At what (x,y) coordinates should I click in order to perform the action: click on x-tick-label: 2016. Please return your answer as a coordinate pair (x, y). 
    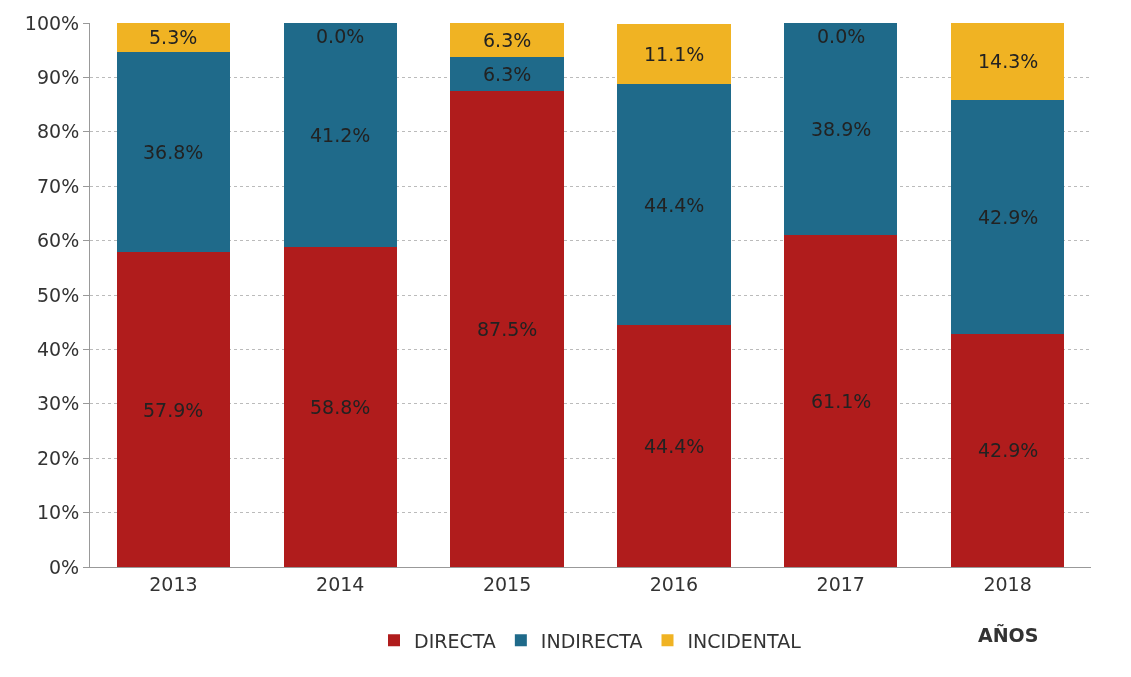
    Looking at the image, I should click on (674, 583).